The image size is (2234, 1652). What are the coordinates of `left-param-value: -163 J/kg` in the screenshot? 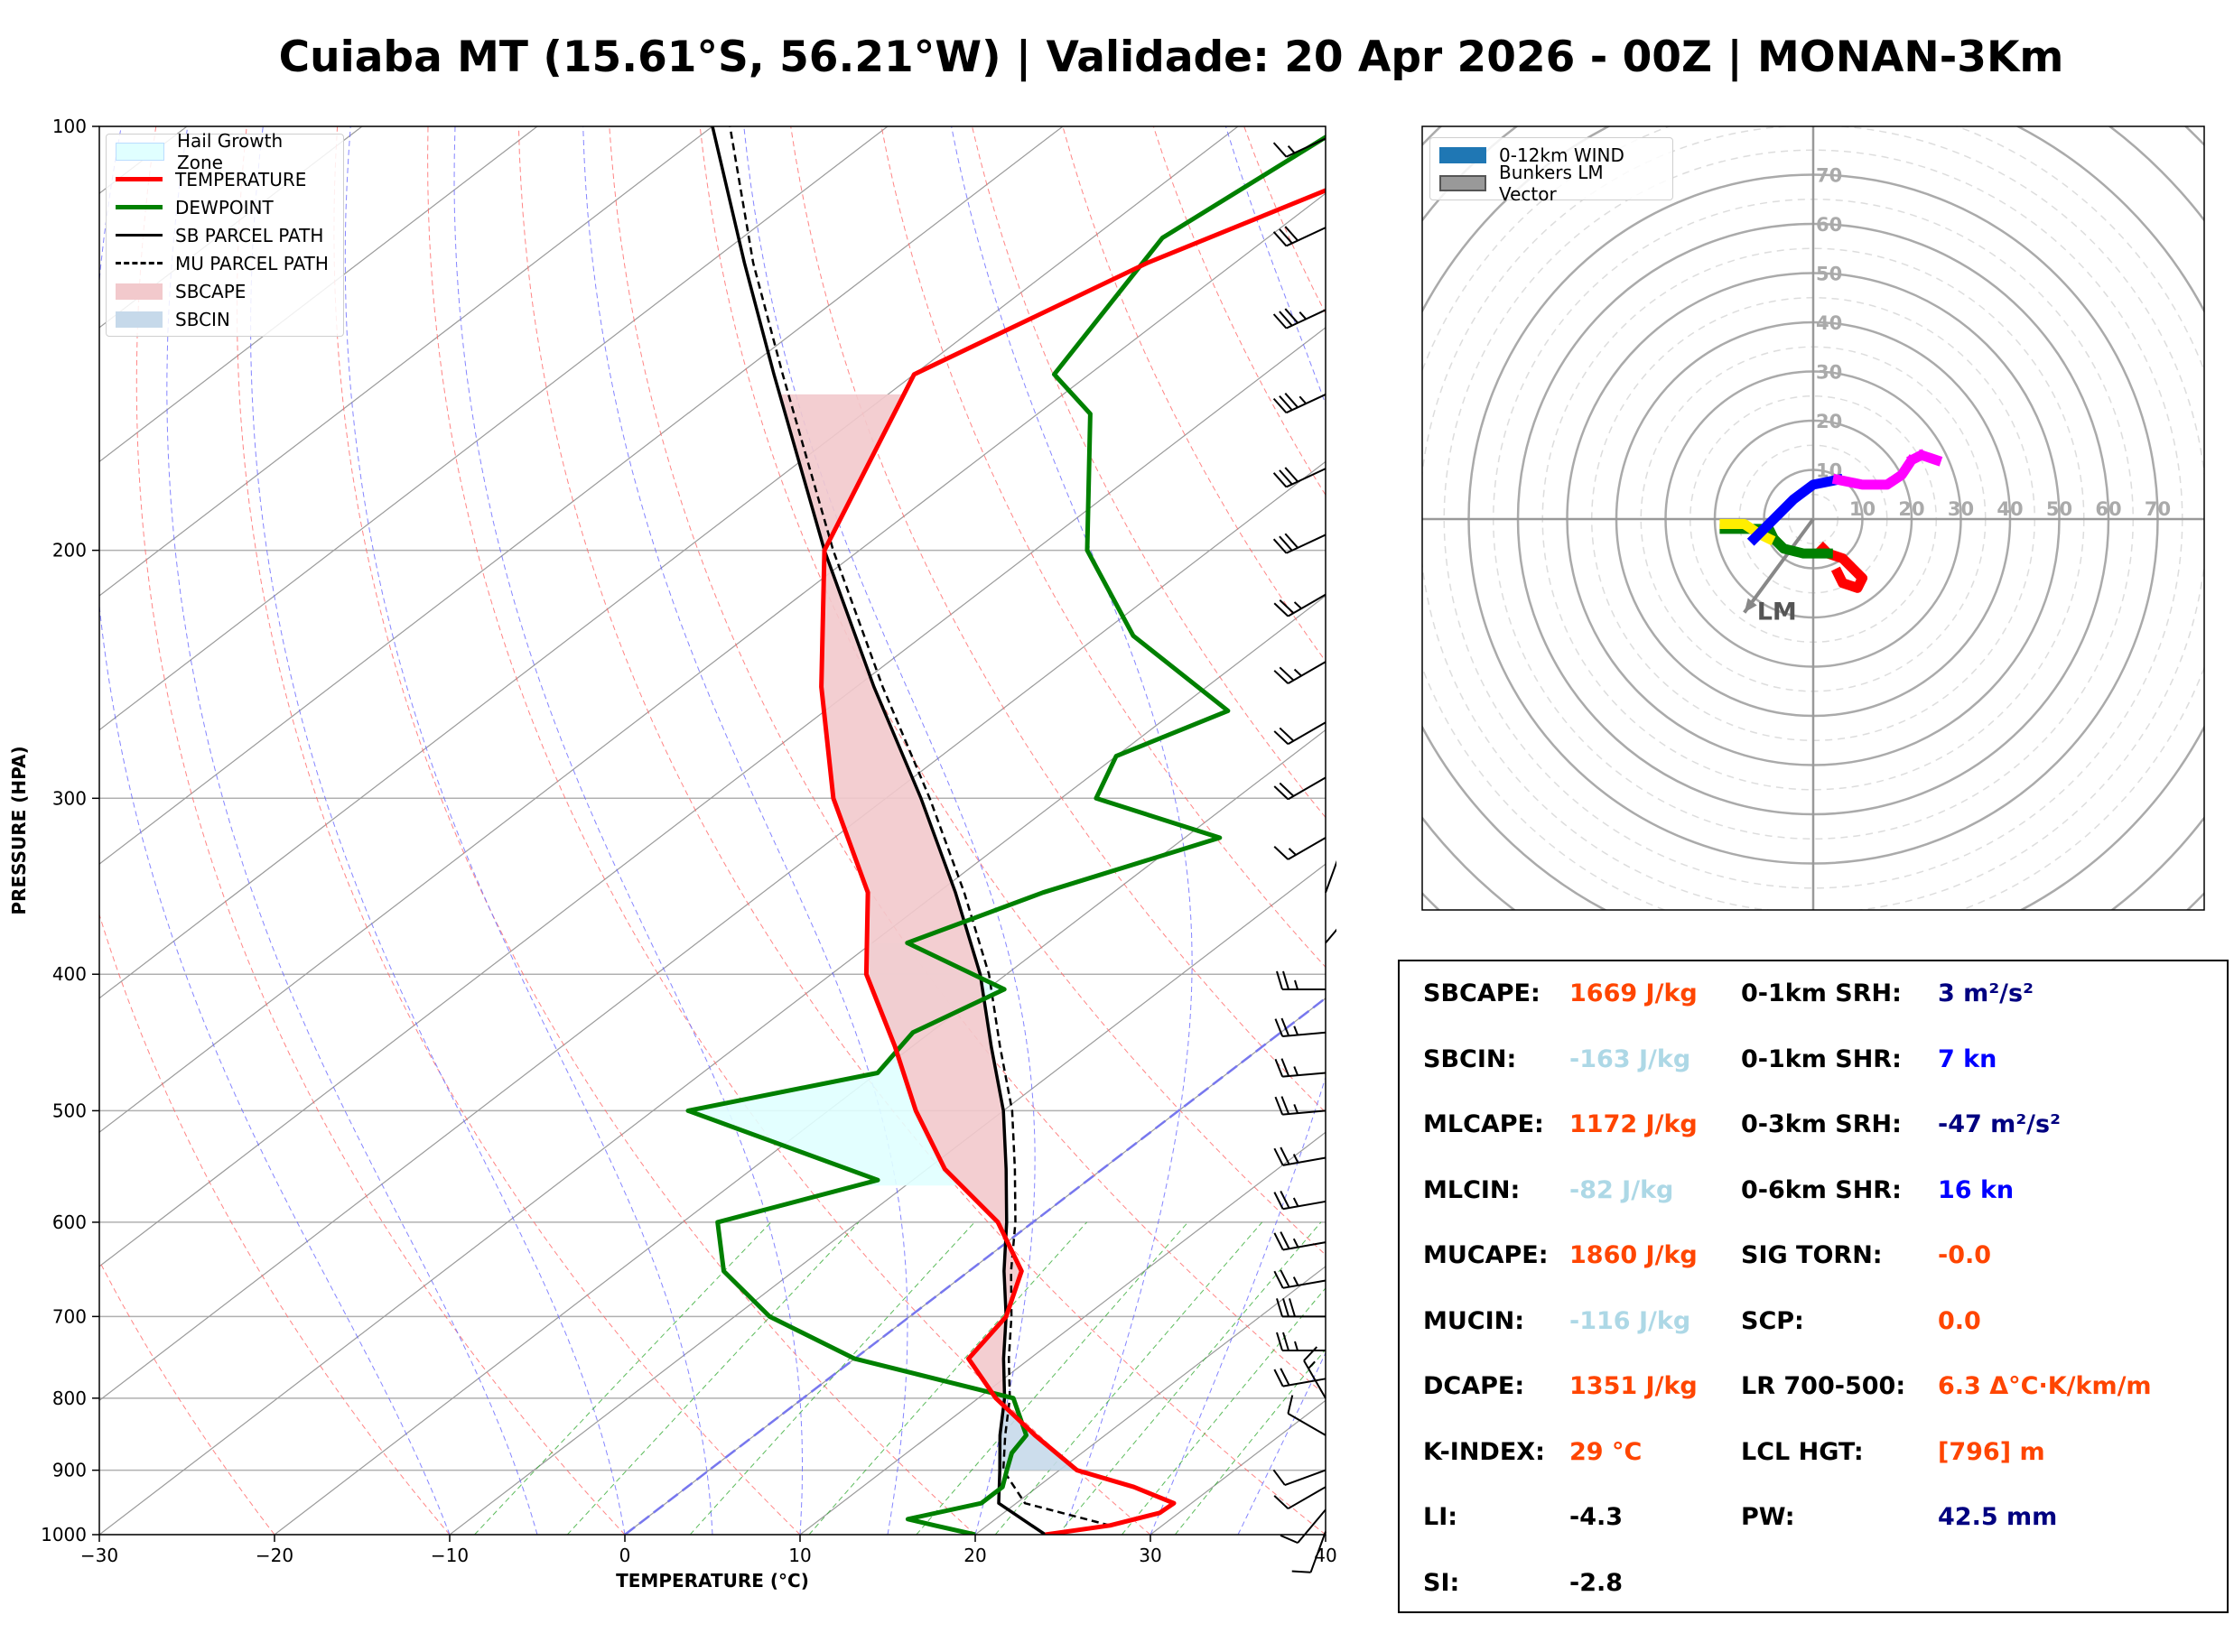 It's located at (1630, 1058).